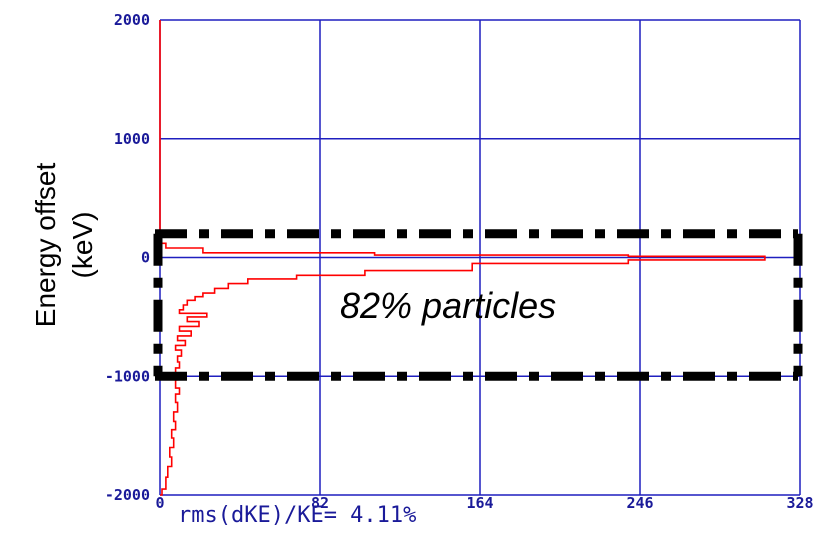  I want to click on x-tick-label: 246, so click(639, 503).